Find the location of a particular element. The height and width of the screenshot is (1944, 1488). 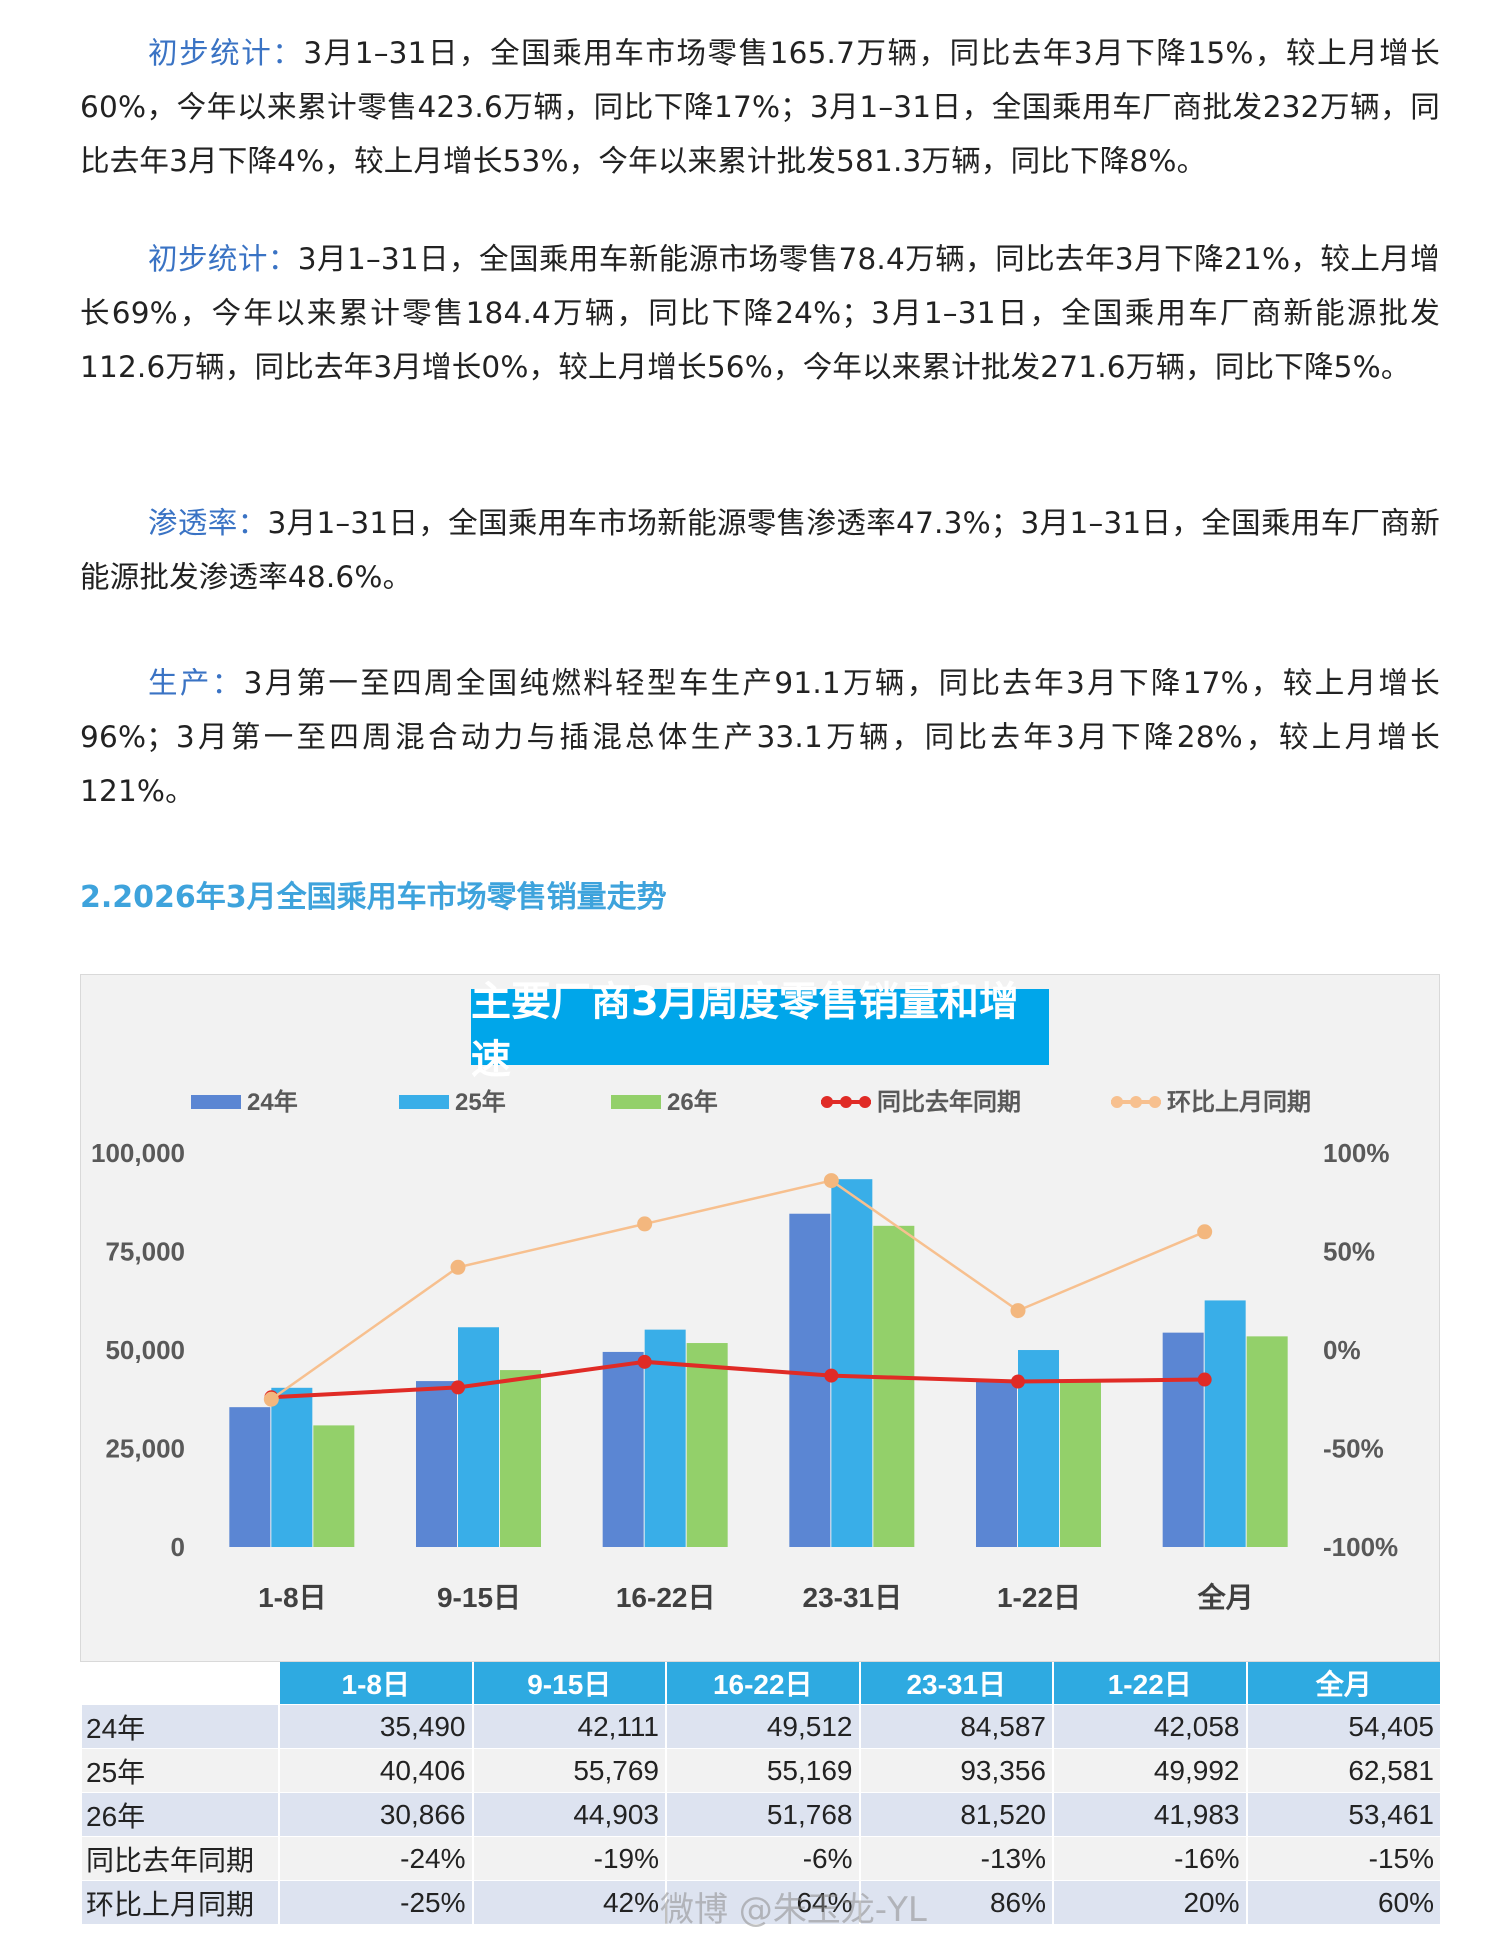

table-row: 环比上月同期 -25% 42% 64% 86% 20% 60% is located at coordinates (760, 1902).